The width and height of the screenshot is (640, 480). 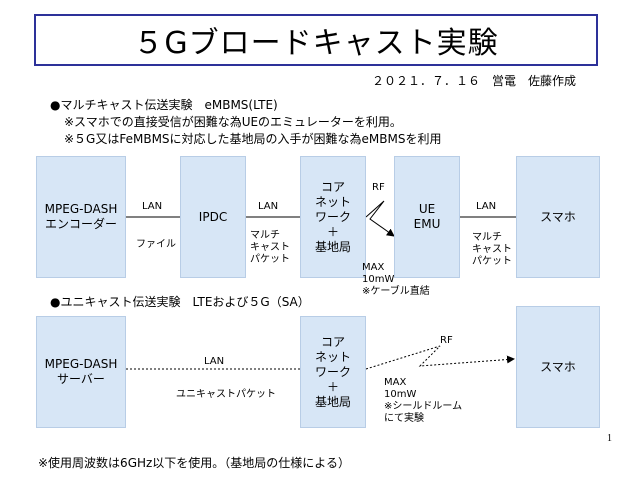 What do you see at coordinates (253, 139) in the screenshot?
I see `section1-note-2: ※５G又はFeMBMSに対応した基地局の入手が困難な為eMBMSを利用` at bounding box center [253, 139].